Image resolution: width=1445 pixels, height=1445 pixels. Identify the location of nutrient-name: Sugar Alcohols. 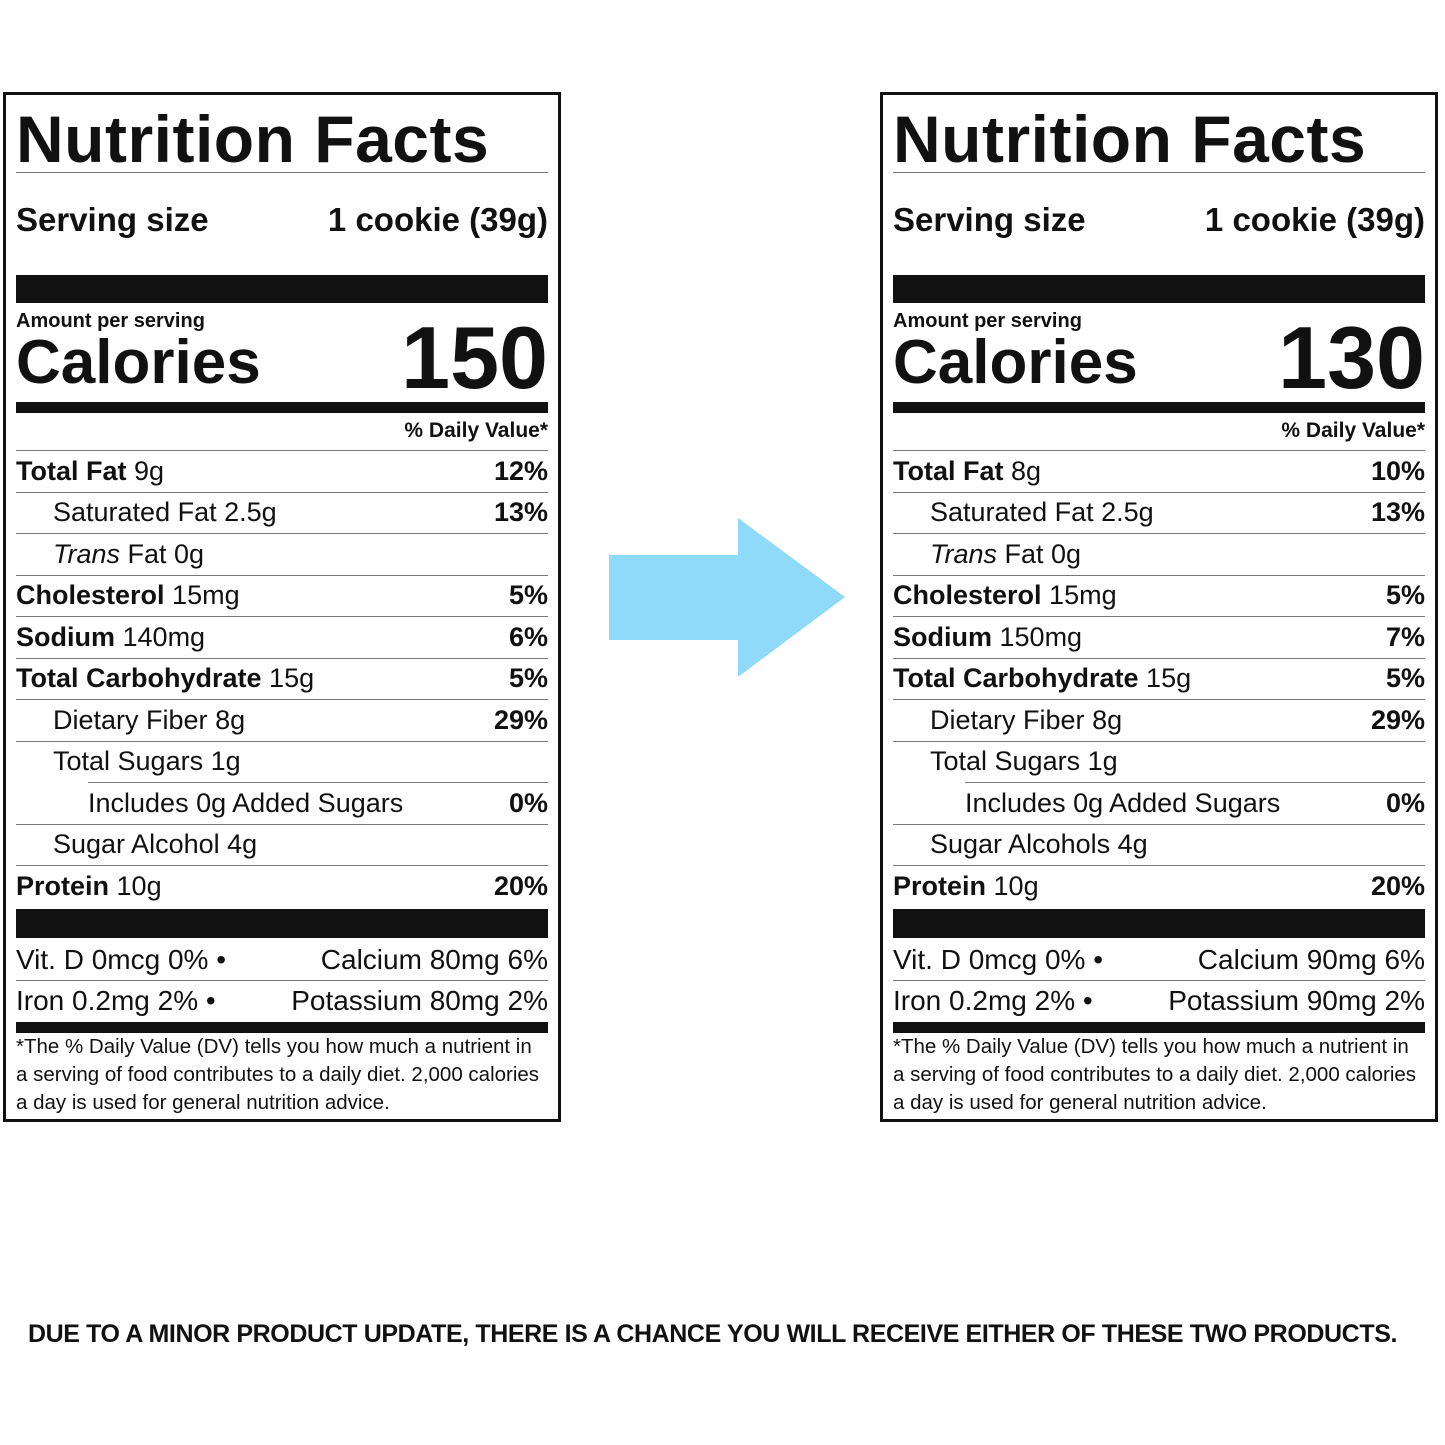
(1020, 844).